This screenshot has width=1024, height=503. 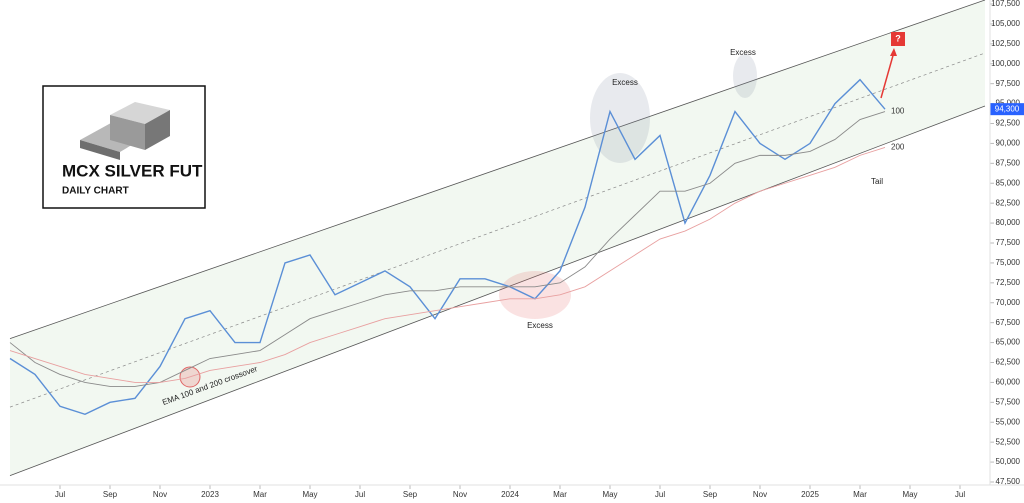 I want to click on title-box: MCX SILVER FUT DAILY CHART, so click(x=124, y=147).